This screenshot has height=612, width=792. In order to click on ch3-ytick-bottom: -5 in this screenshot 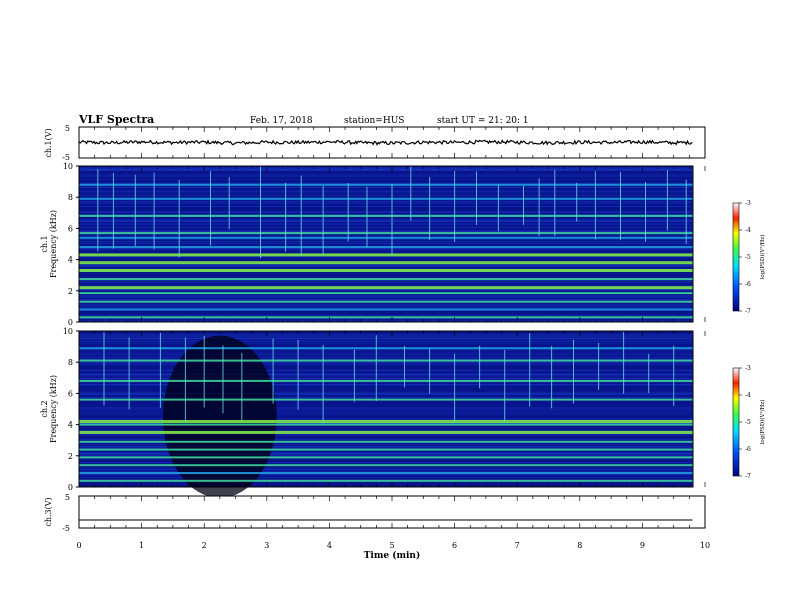, I will do `click(66, 528)`.